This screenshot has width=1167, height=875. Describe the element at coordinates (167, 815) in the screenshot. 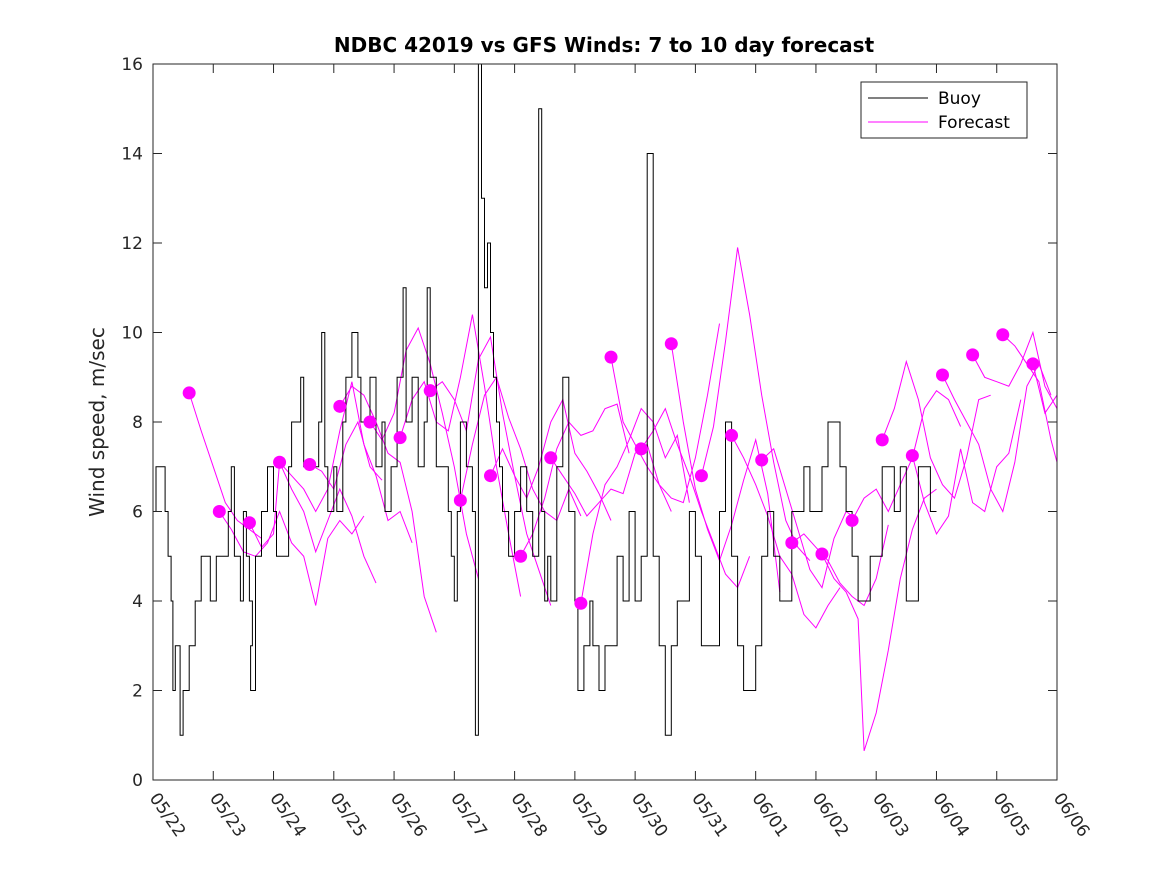

I see `x-tick-label: 05/22` at that location.